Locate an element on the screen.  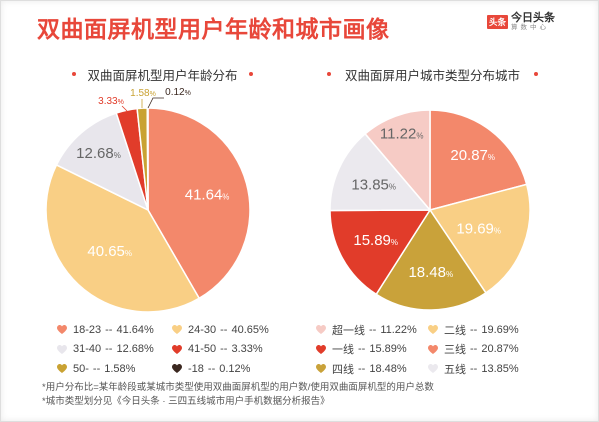
legend-category: 四线 is located at coordinates (343, 369).